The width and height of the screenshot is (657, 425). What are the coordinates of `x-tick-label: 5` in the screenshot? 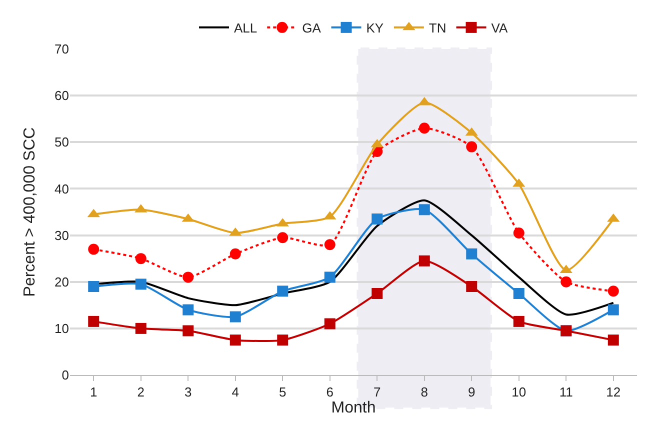 It's located at (282, 392).